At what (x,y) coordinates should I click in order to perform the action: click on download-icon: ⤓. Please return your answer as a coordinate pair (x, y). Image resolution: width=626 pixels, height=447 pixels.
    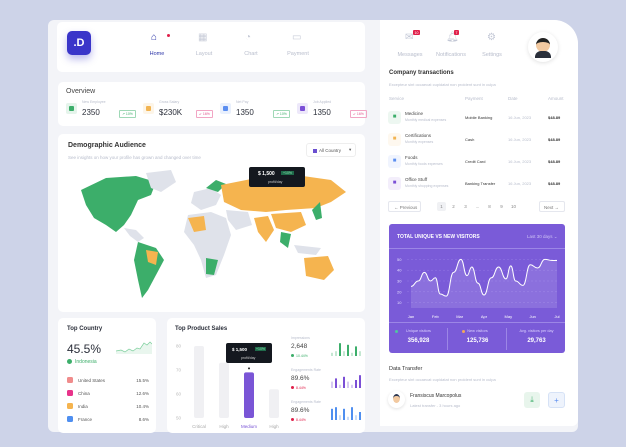
    Looking at the image, I should click on (532, 399).